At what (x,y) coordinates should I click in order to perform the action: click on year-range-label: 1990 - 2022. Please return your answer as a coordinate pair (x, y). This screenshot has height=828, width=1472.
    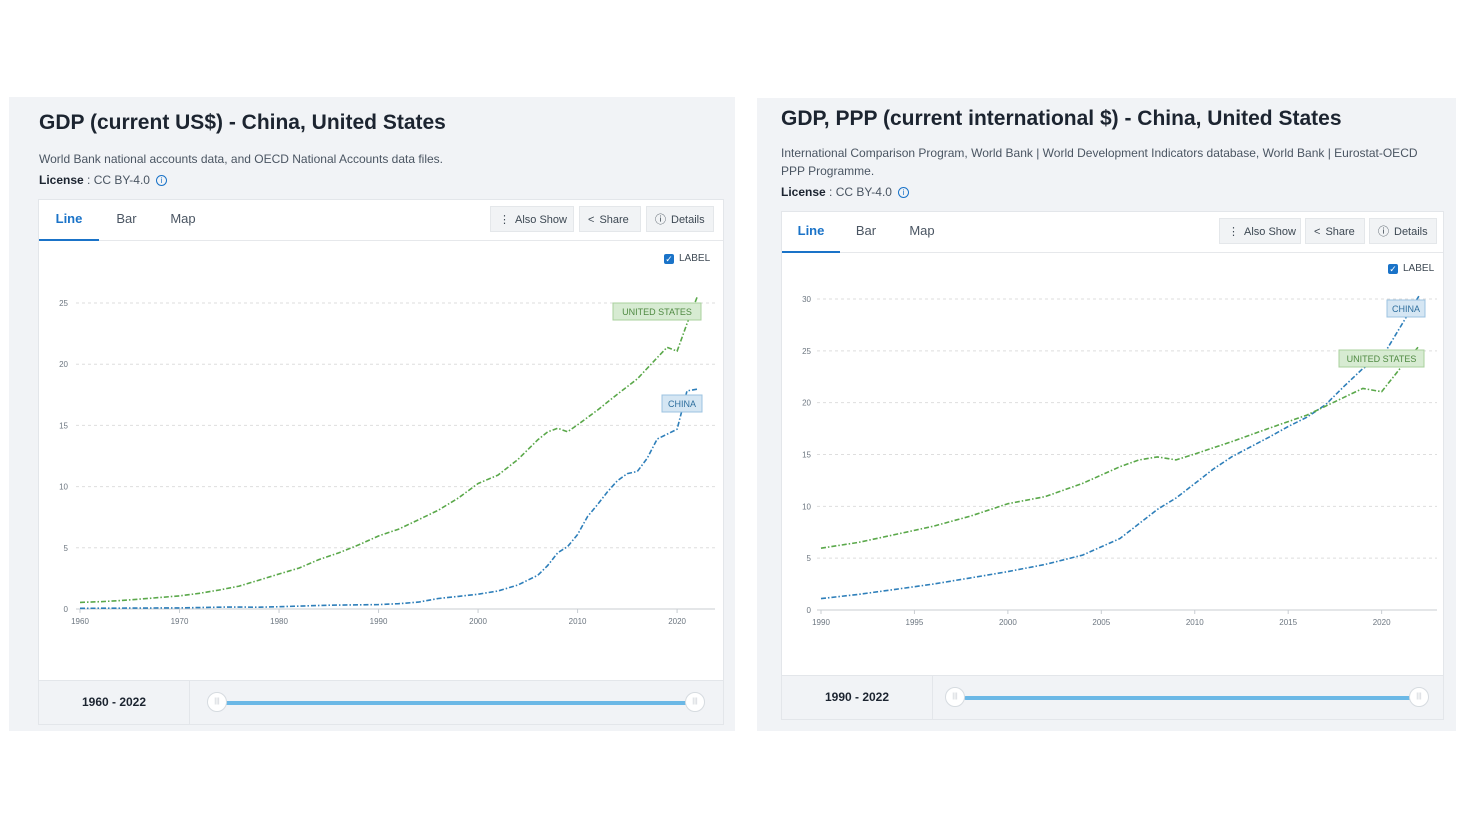
    Looking at the image, I should click on (857, 697).